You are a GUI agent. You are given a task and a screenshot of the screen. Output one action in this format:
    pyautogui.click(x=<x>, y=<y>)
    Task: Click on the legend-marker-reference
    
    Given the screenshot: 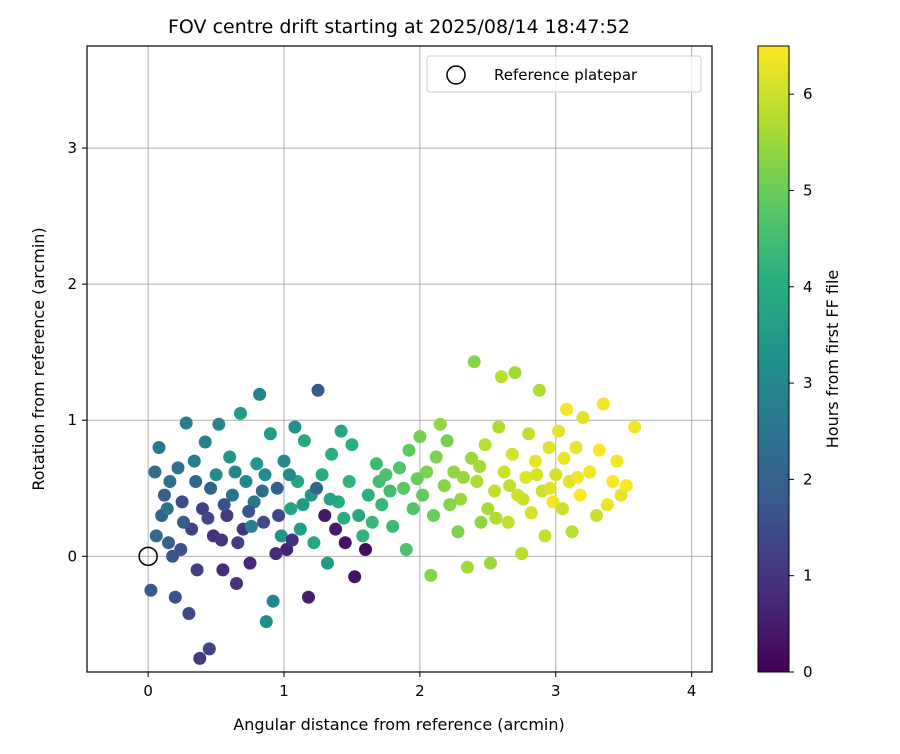 What is the action you would take?
    pyautogui.click(x=456, y=75)
    